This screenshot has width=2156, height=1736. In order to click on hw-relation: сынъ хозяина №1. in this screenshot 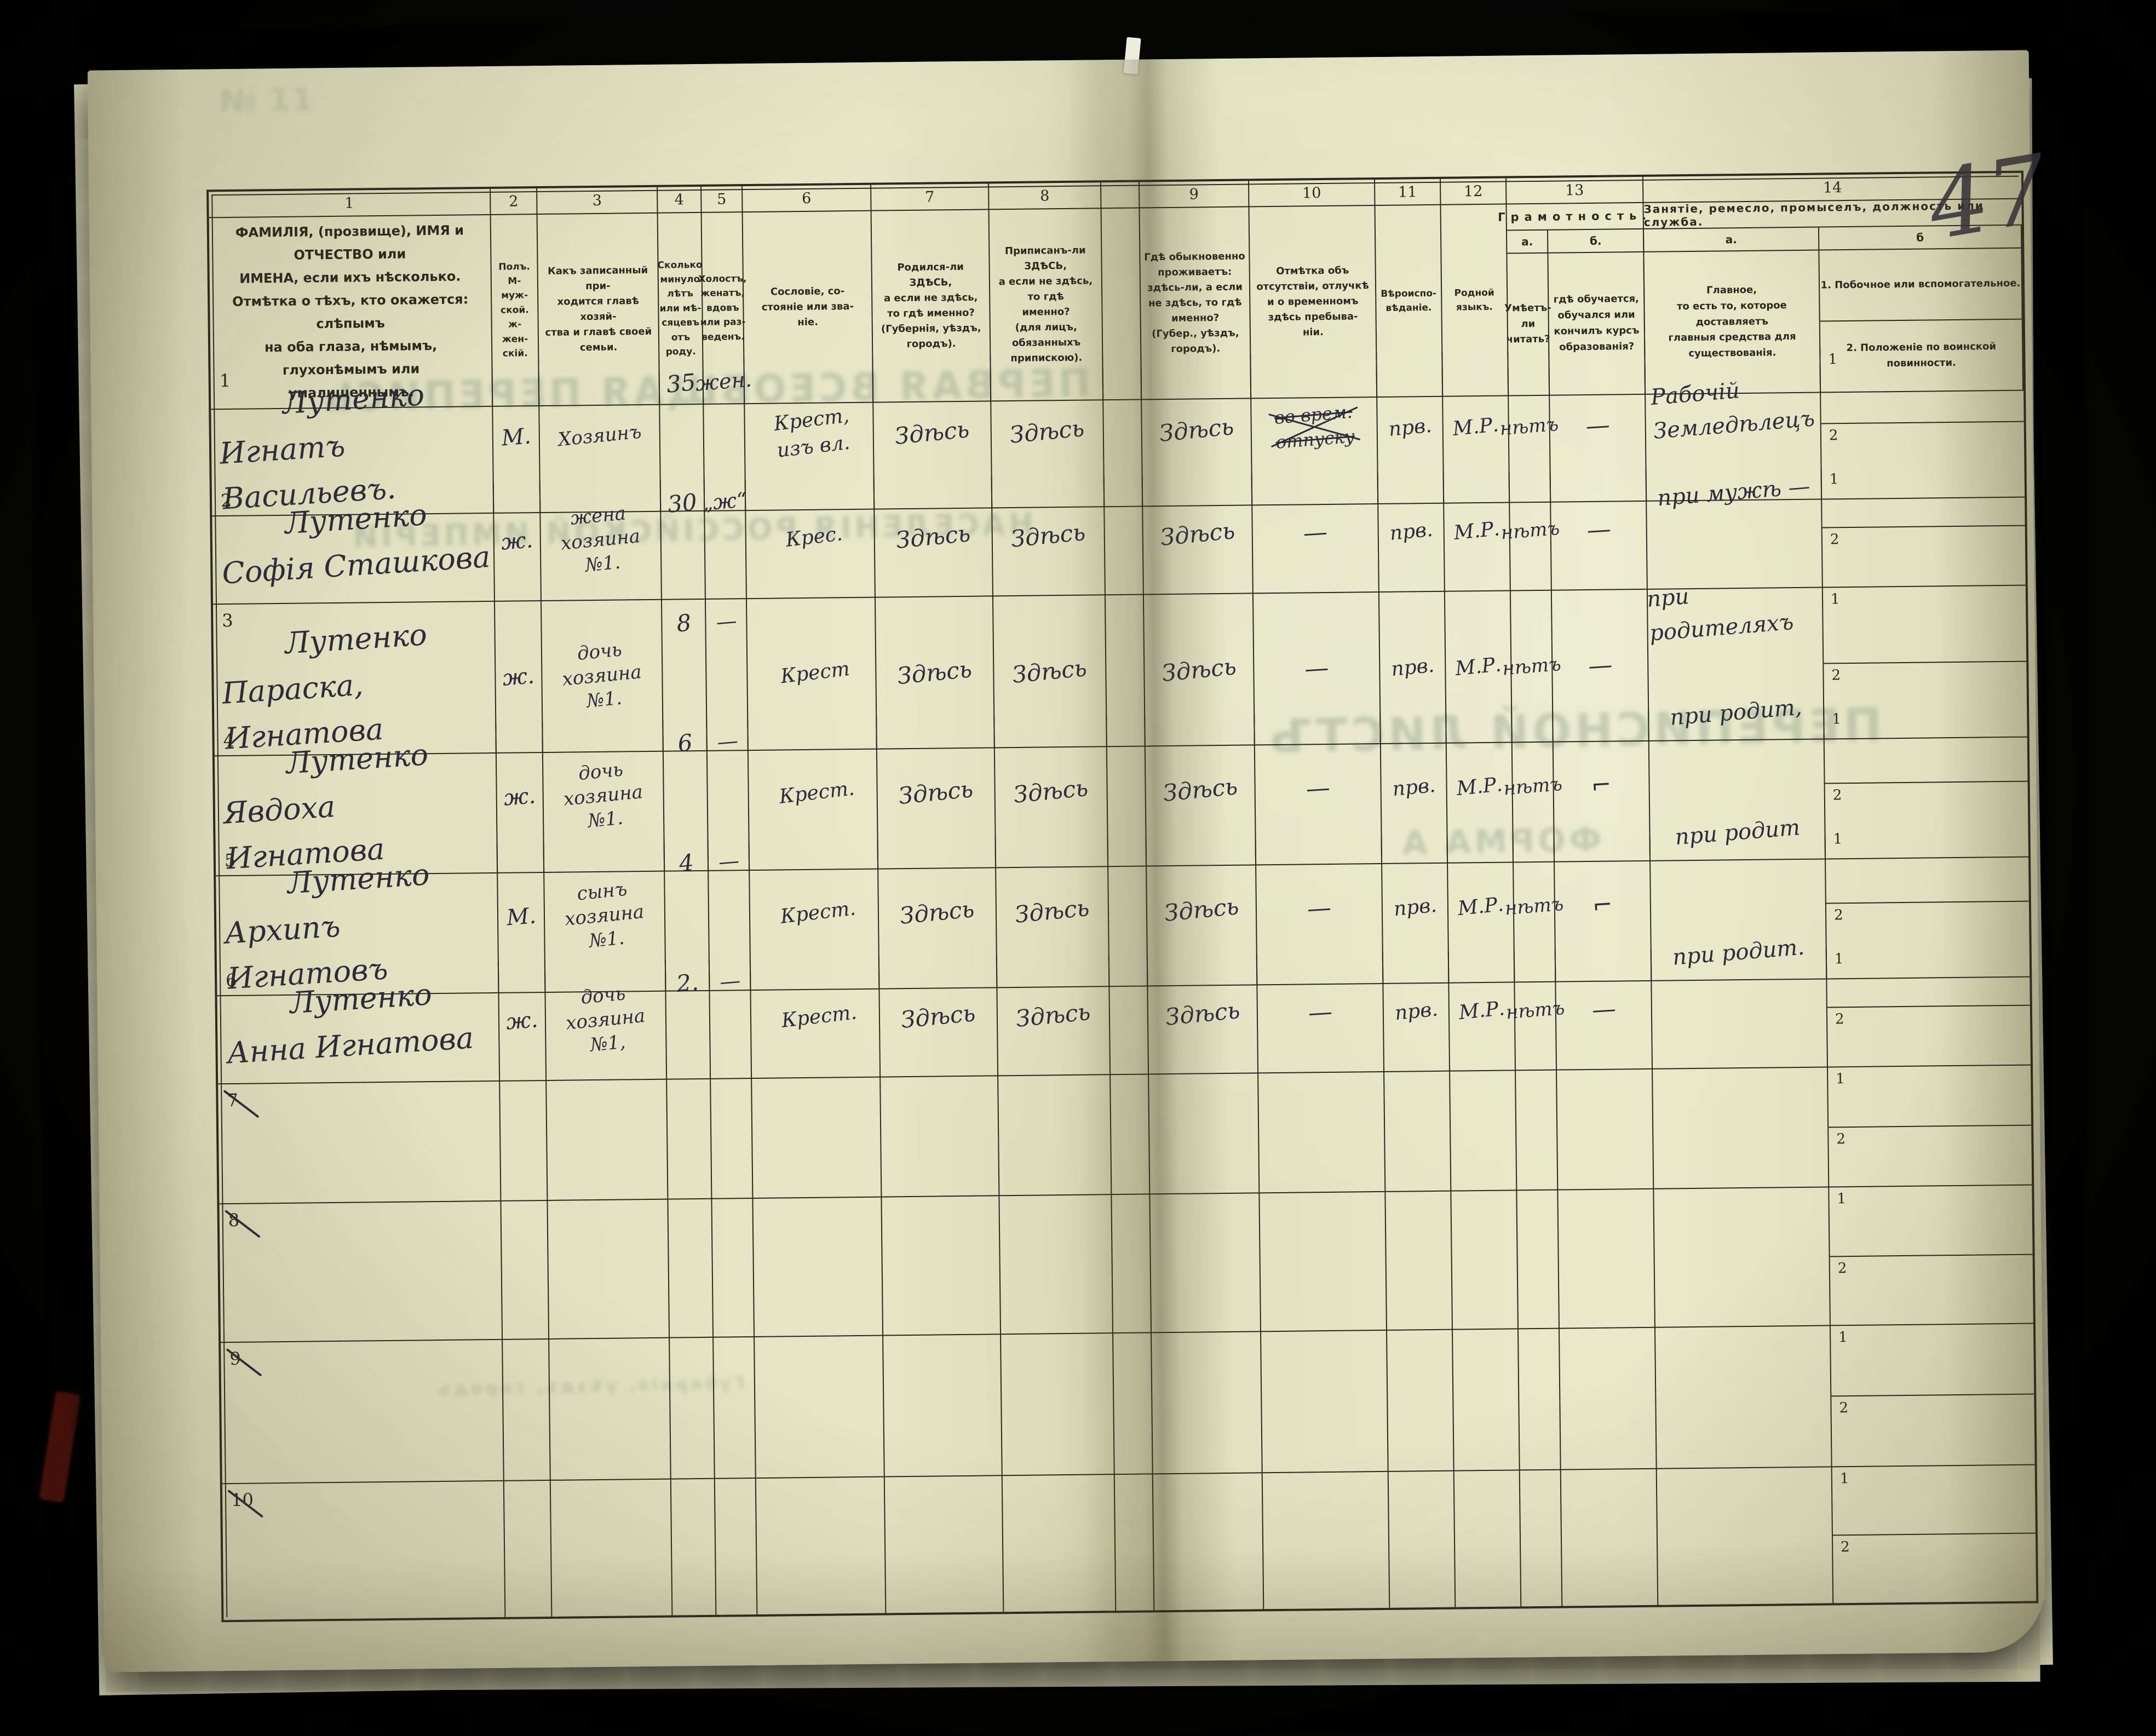, I will do `click(605, 915)`.